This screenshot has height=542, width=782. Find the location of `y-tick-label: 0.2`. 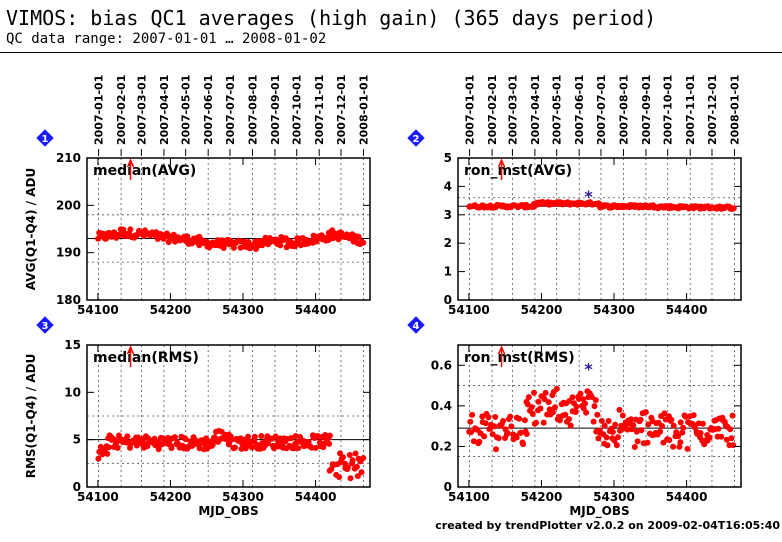

y-tick-label: 0.2 is located at coordinates (441, 446).